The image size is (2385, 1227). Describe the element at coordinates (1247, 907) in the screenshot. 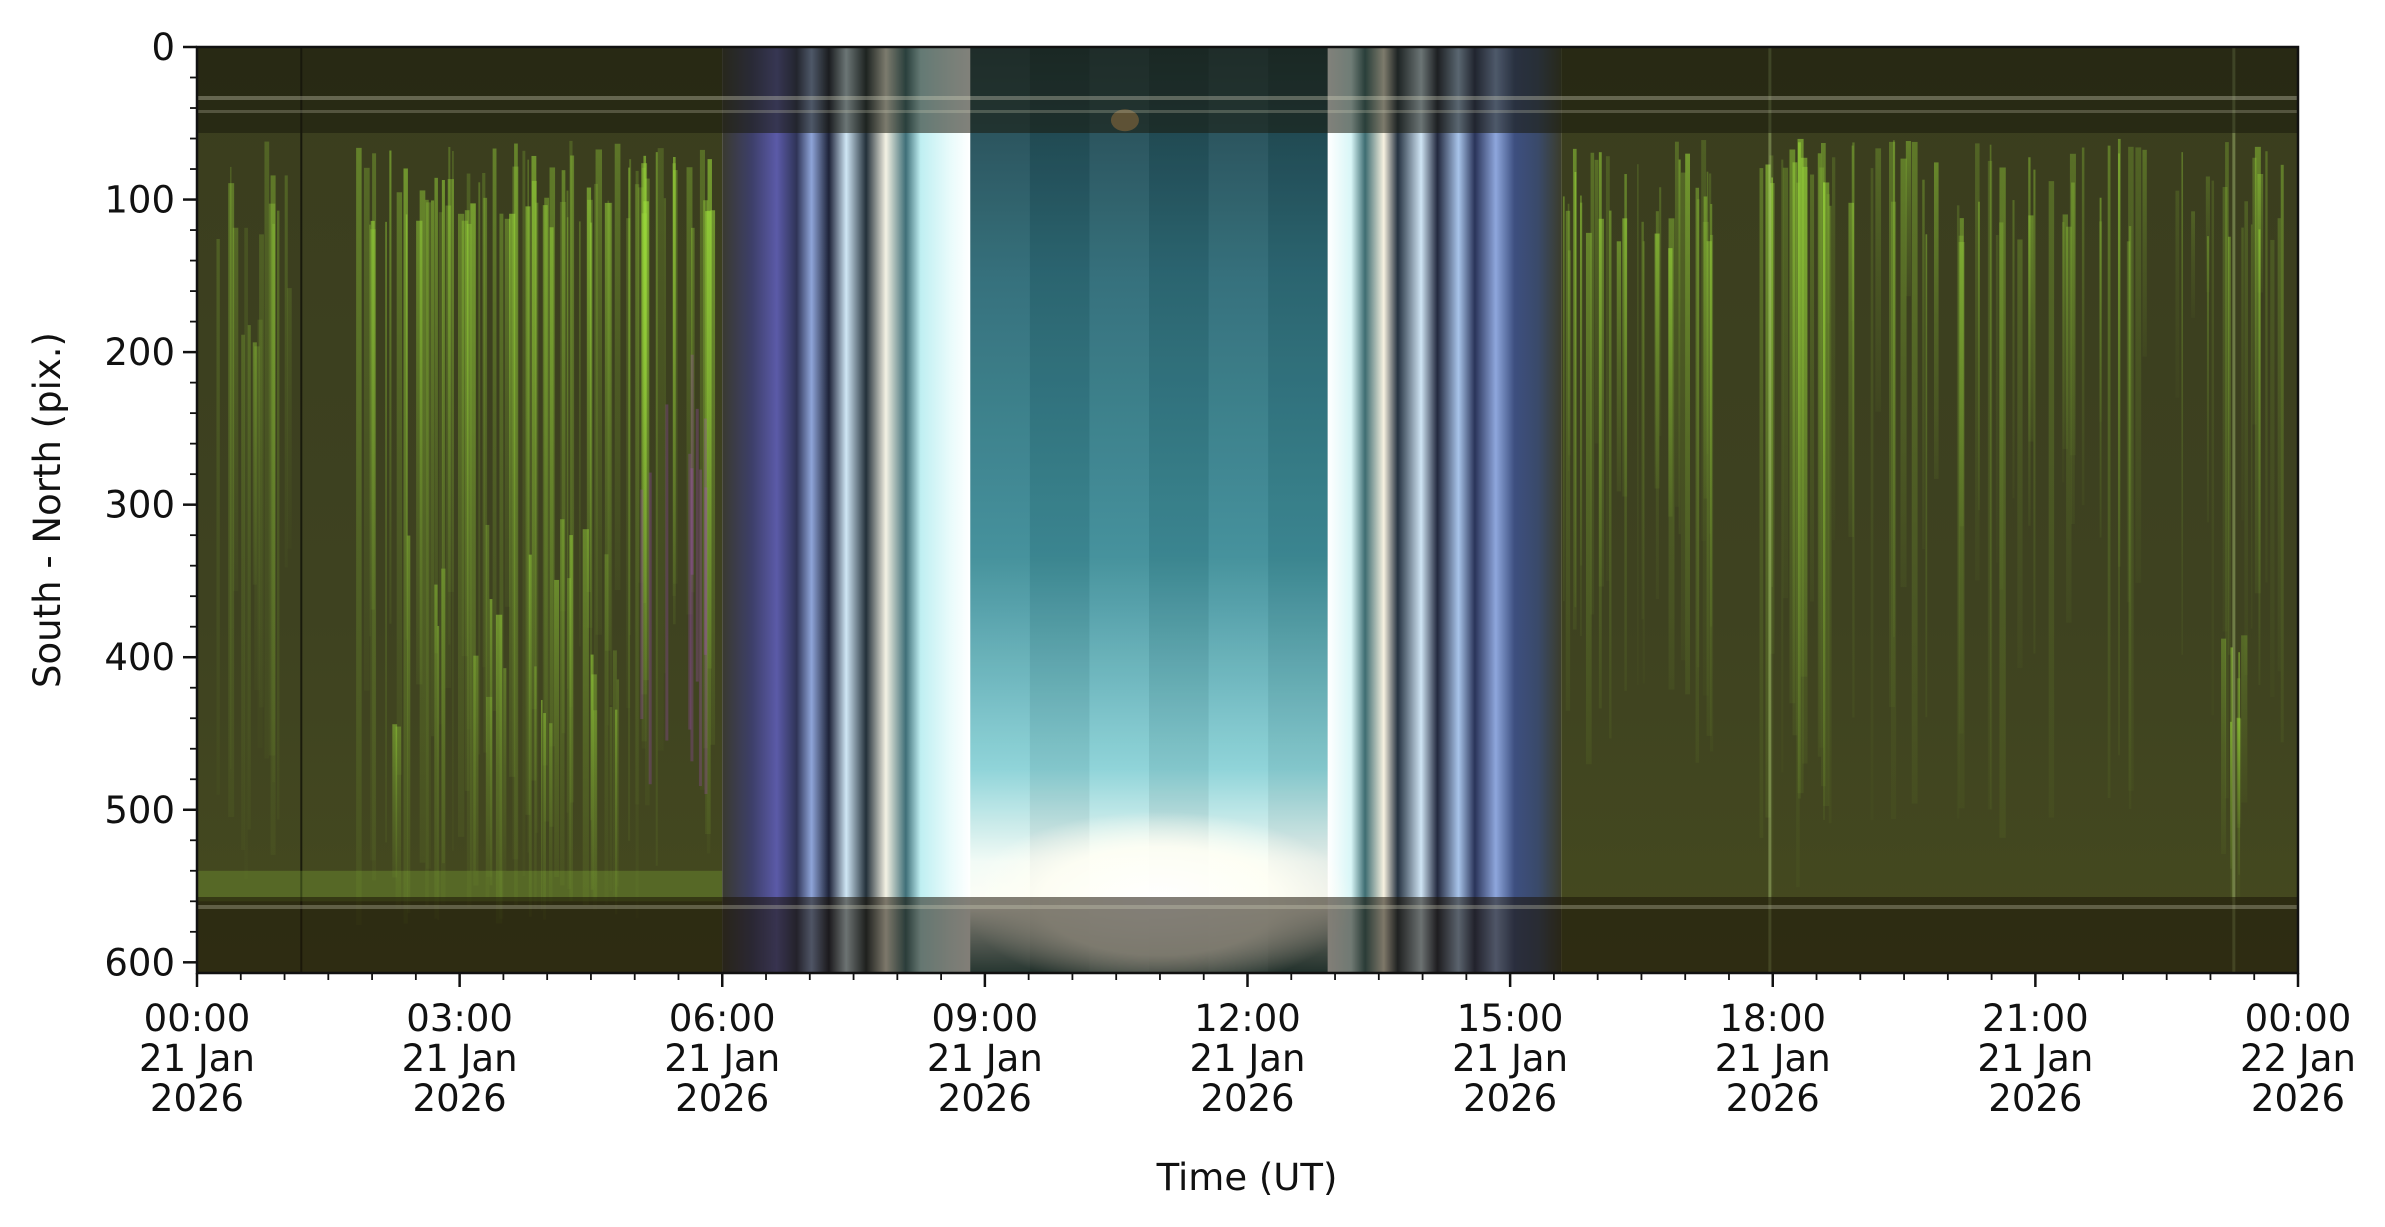

I see `bottom-horizon-line` at that location.